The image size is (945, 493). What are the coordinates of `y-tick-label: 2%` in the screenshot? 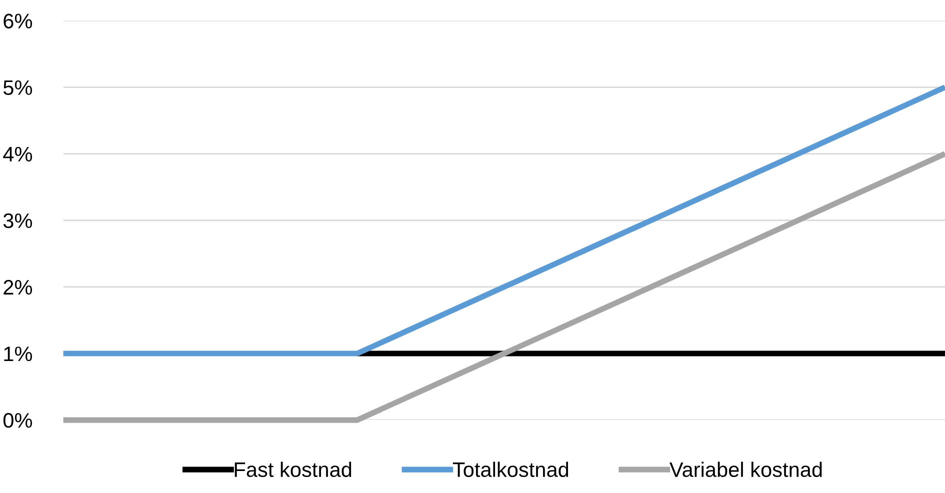 It's located at (18, 287).